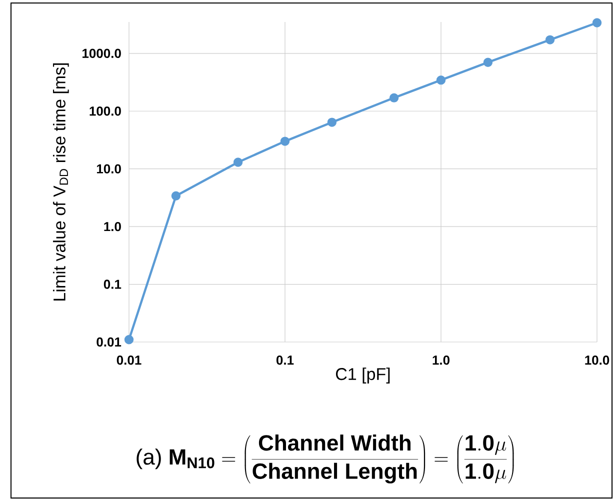 Image resolution: width=613 pixels, height=499 pixels. What do you see at coordinates (148, 459) in the screenshot?
I see `text: (a)` at bounding box center [148, 459].